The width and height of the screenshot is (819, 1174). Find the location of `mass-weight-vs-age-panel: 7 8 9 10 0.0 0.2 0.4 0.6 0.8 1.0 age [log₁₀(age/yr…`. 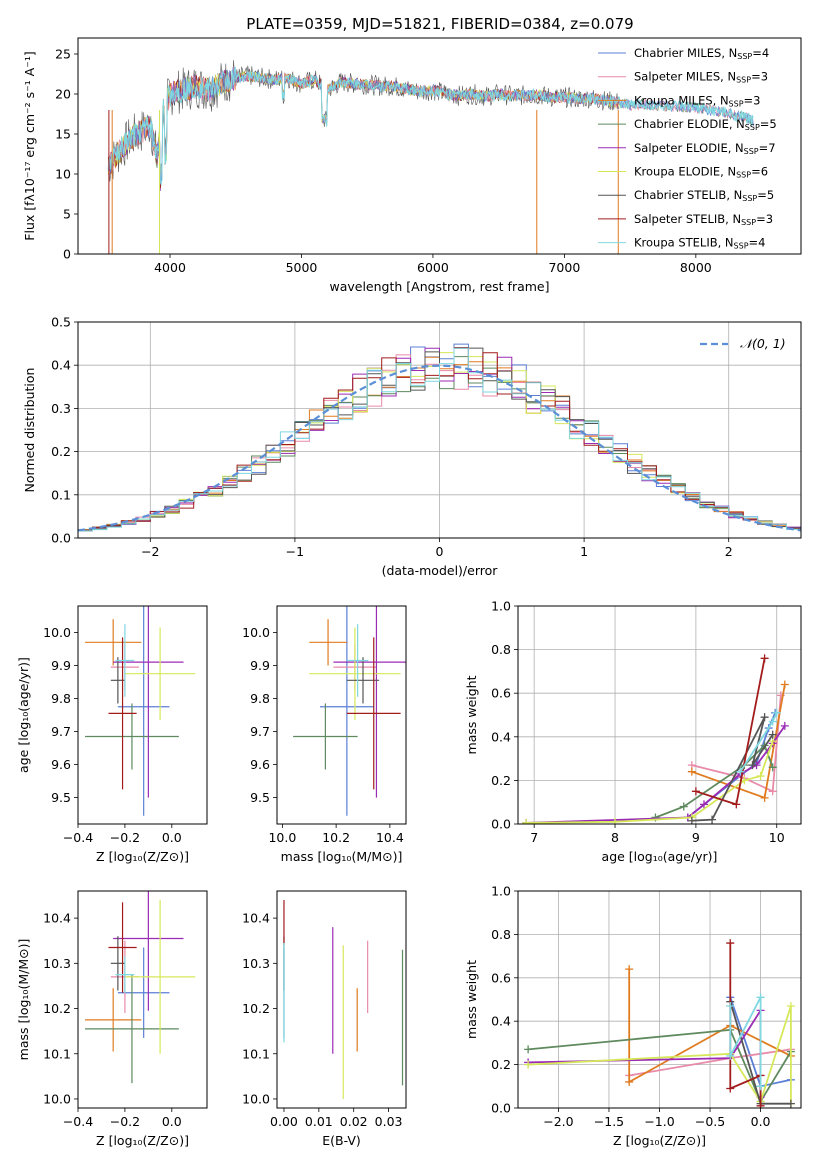

mass-weight-vs-age-panel: 7 8 9 10 0.0 0.2 0.4 0.6 0.8 1.0 age [log₁₀(age/yr… is located at coordinates (633, 731).